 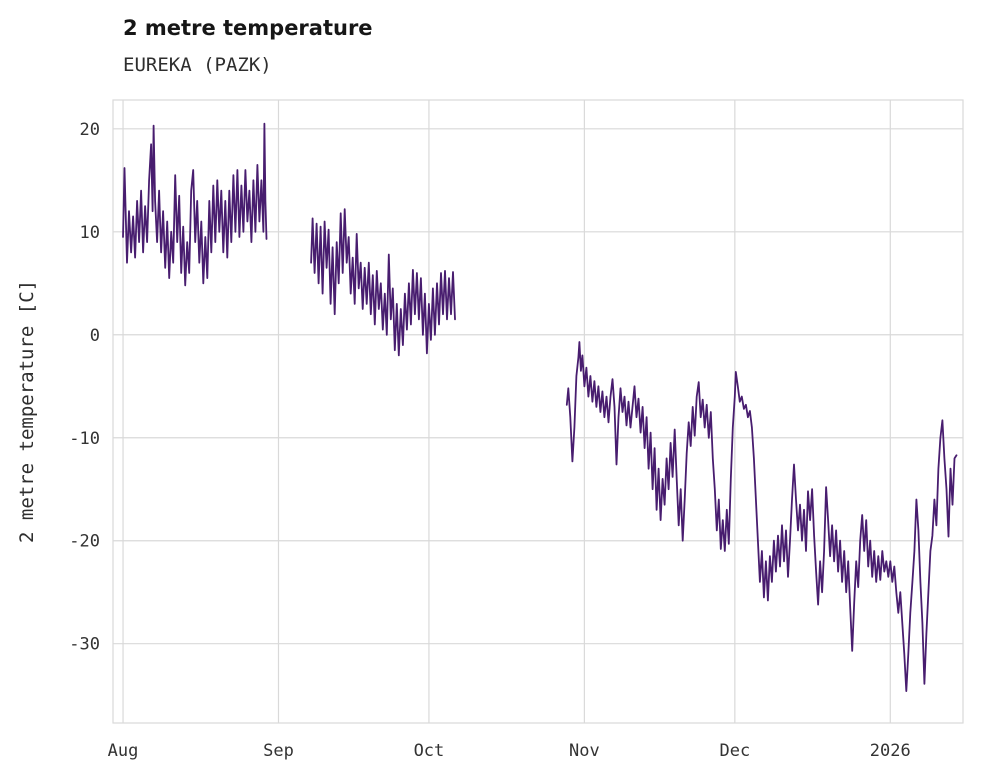 I want to click on x-tick-label: 2026, so click(x=890, y=751).